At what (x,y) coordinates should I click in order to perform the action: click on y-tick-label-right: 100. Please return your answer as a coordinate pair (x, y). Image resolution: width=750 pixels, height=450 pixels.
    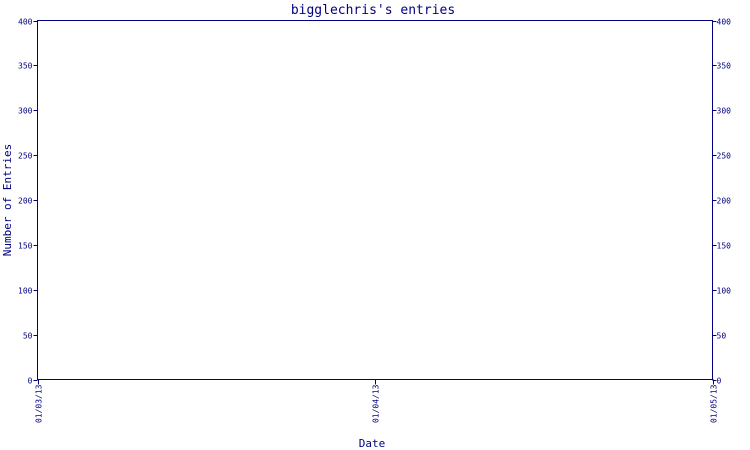
    Looking at the image, I should click on (724, 291).